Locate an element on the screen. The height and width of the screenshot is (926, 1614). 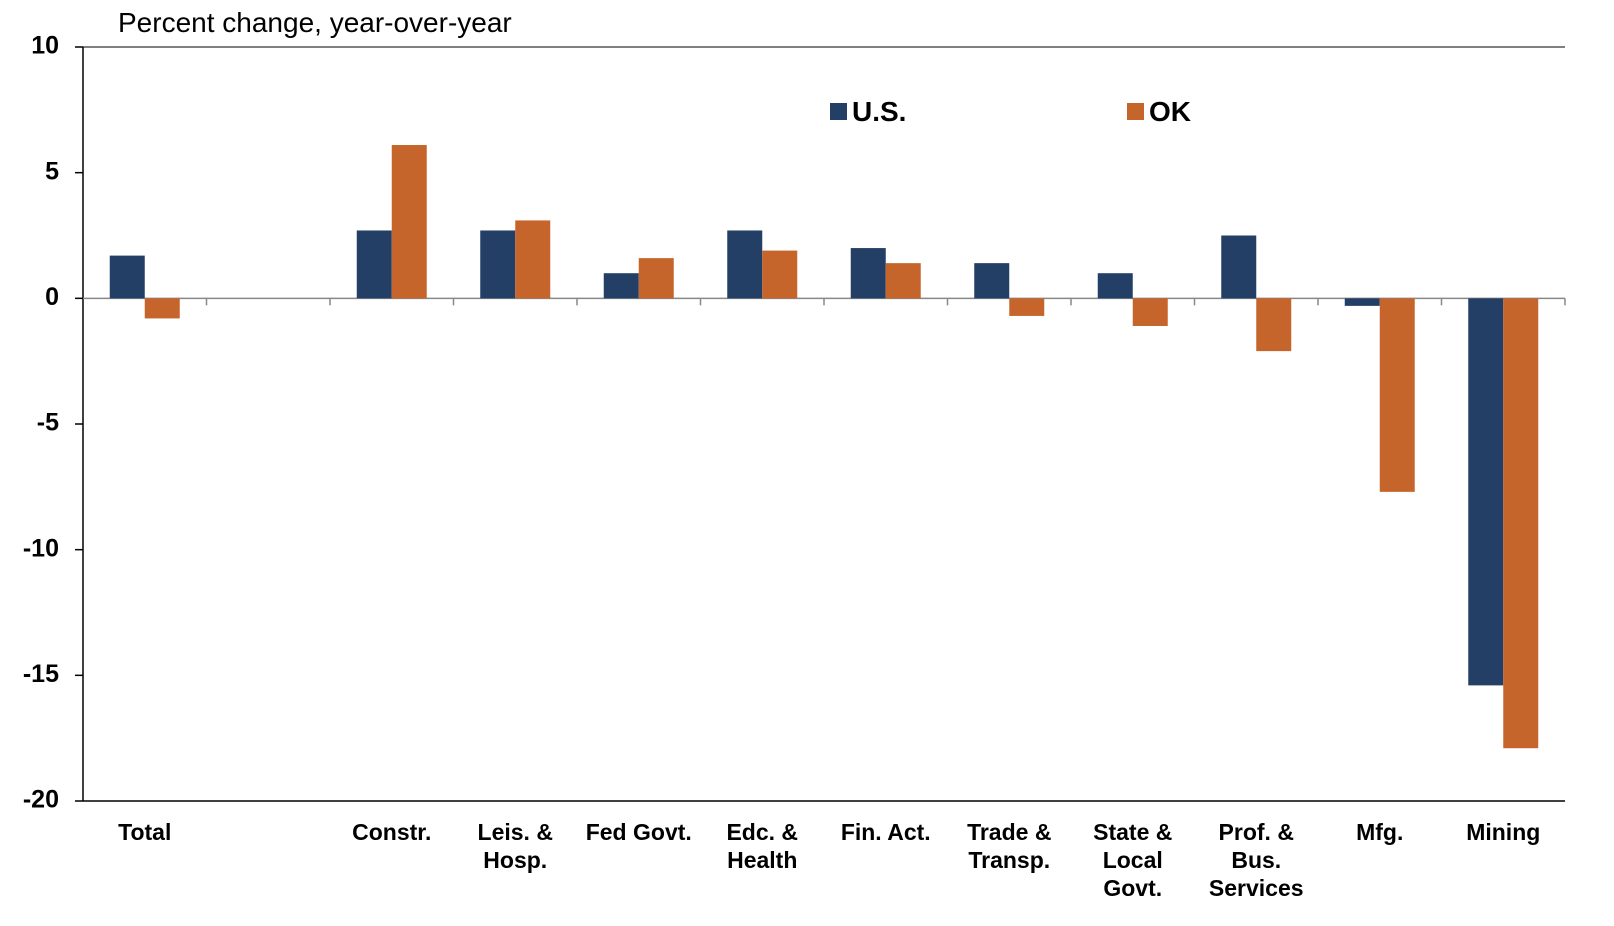
y-tick-label: 5 is located at coordinates (52, 171).